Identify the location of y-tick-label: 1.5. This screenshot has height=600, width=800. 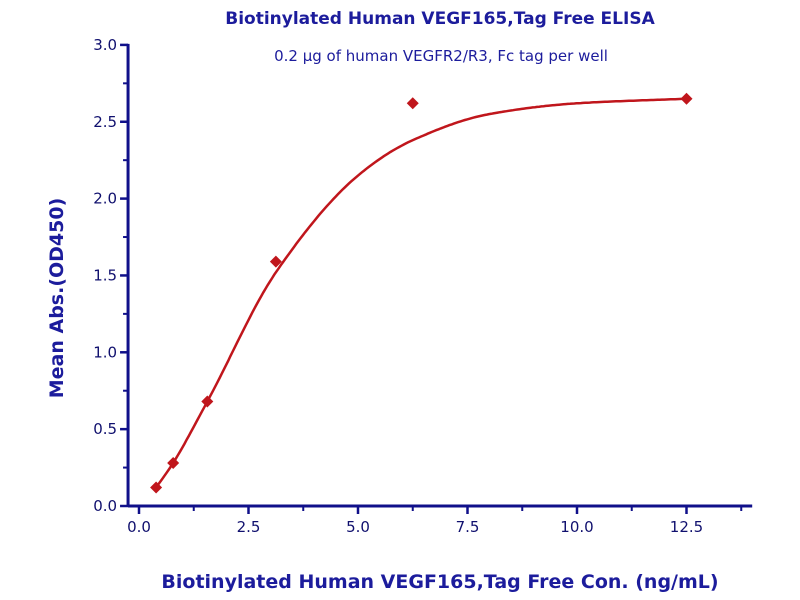
(105, 275).